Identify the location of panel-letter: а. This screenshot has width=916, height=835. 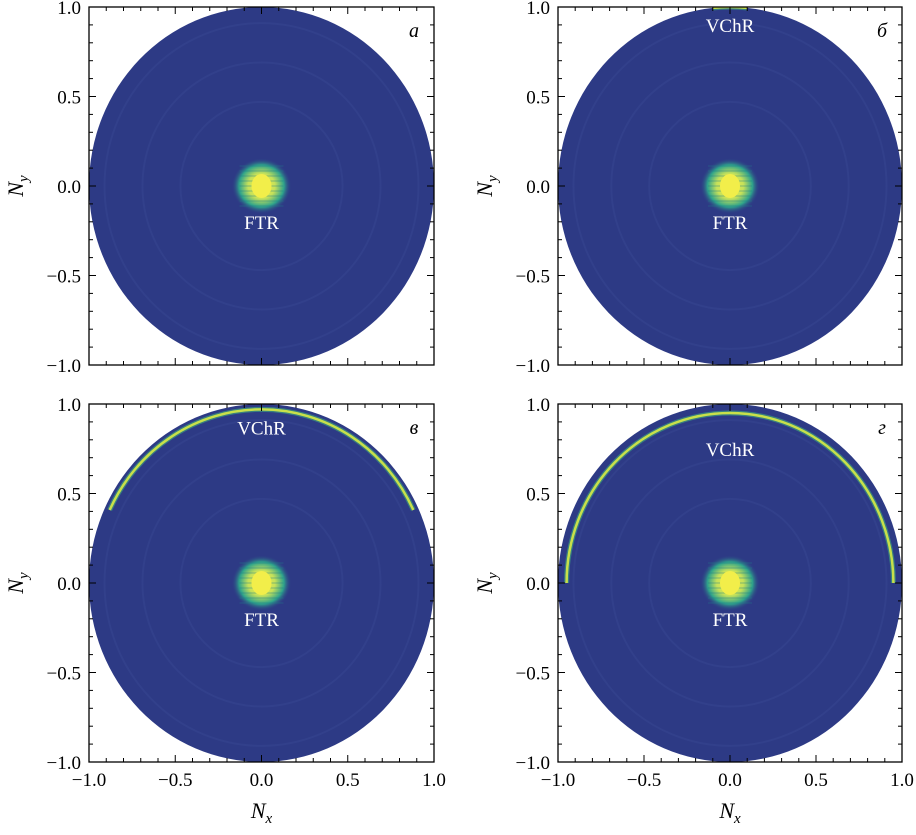
(414, 31).